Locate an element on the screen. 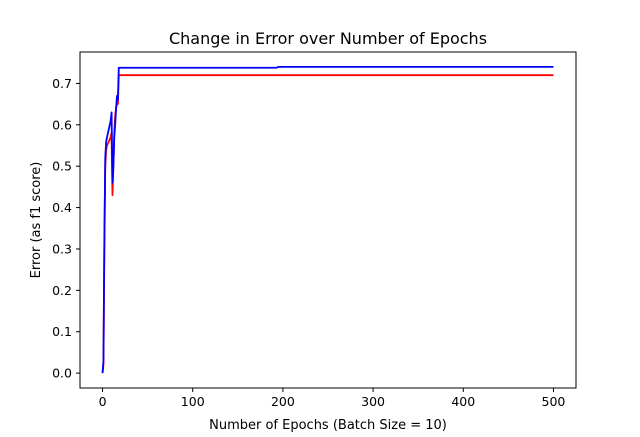 This screenshot has height=437, width=640. x-tick-label: 200 is located at coordinates (283, 401).